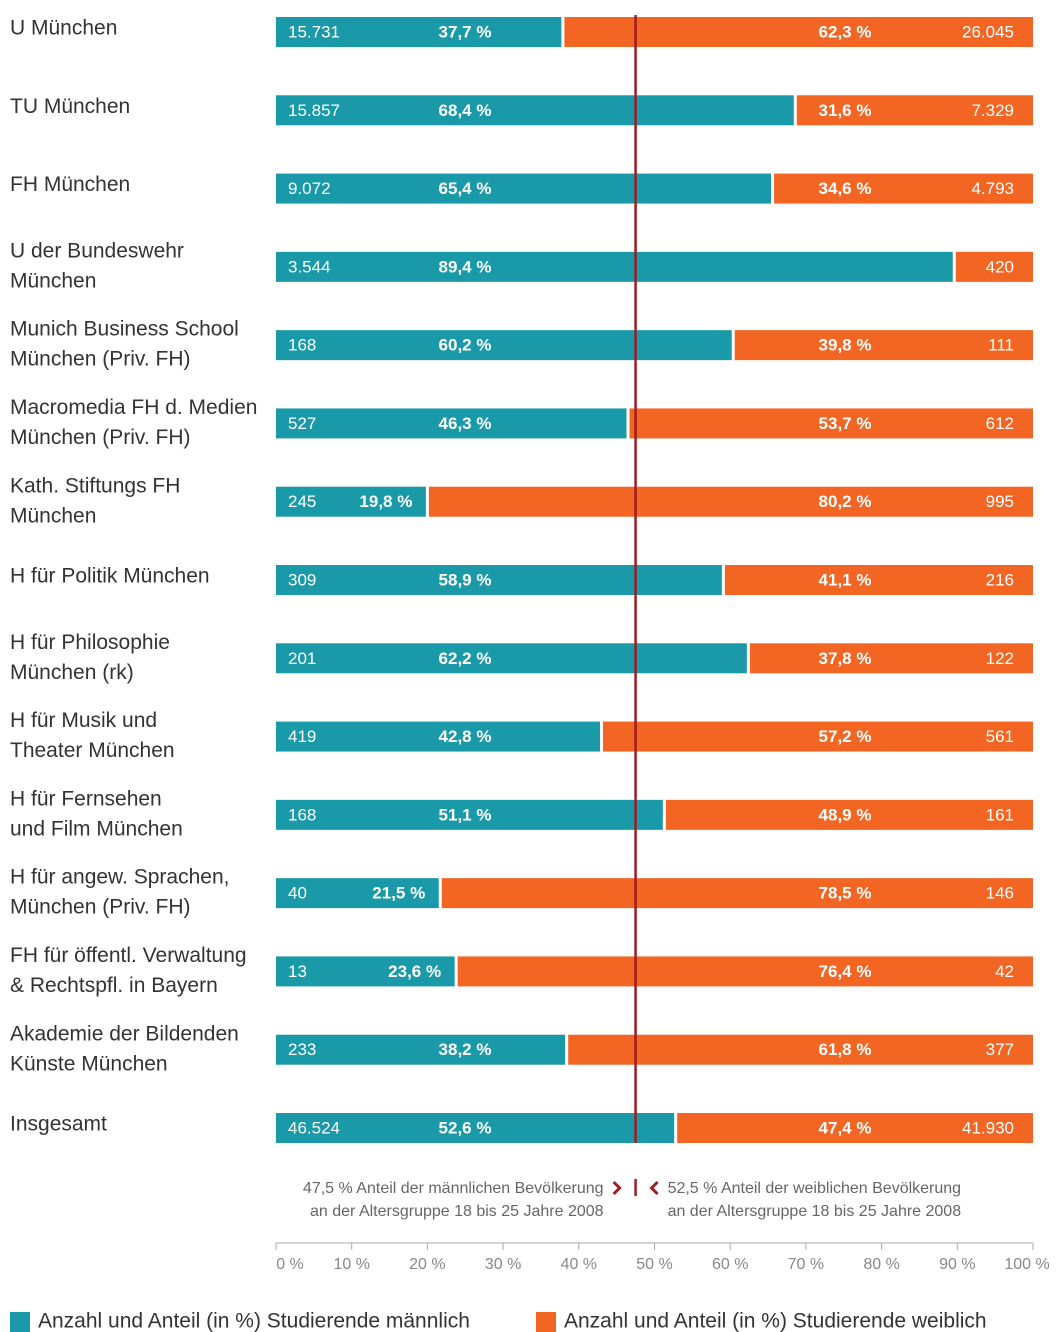 This screenshot has height=1332, width=1059. Describe the element at coordinates (114, 985) in the screenshot. I see `category-label: & Rechtspfl. in Bayern` at that location.